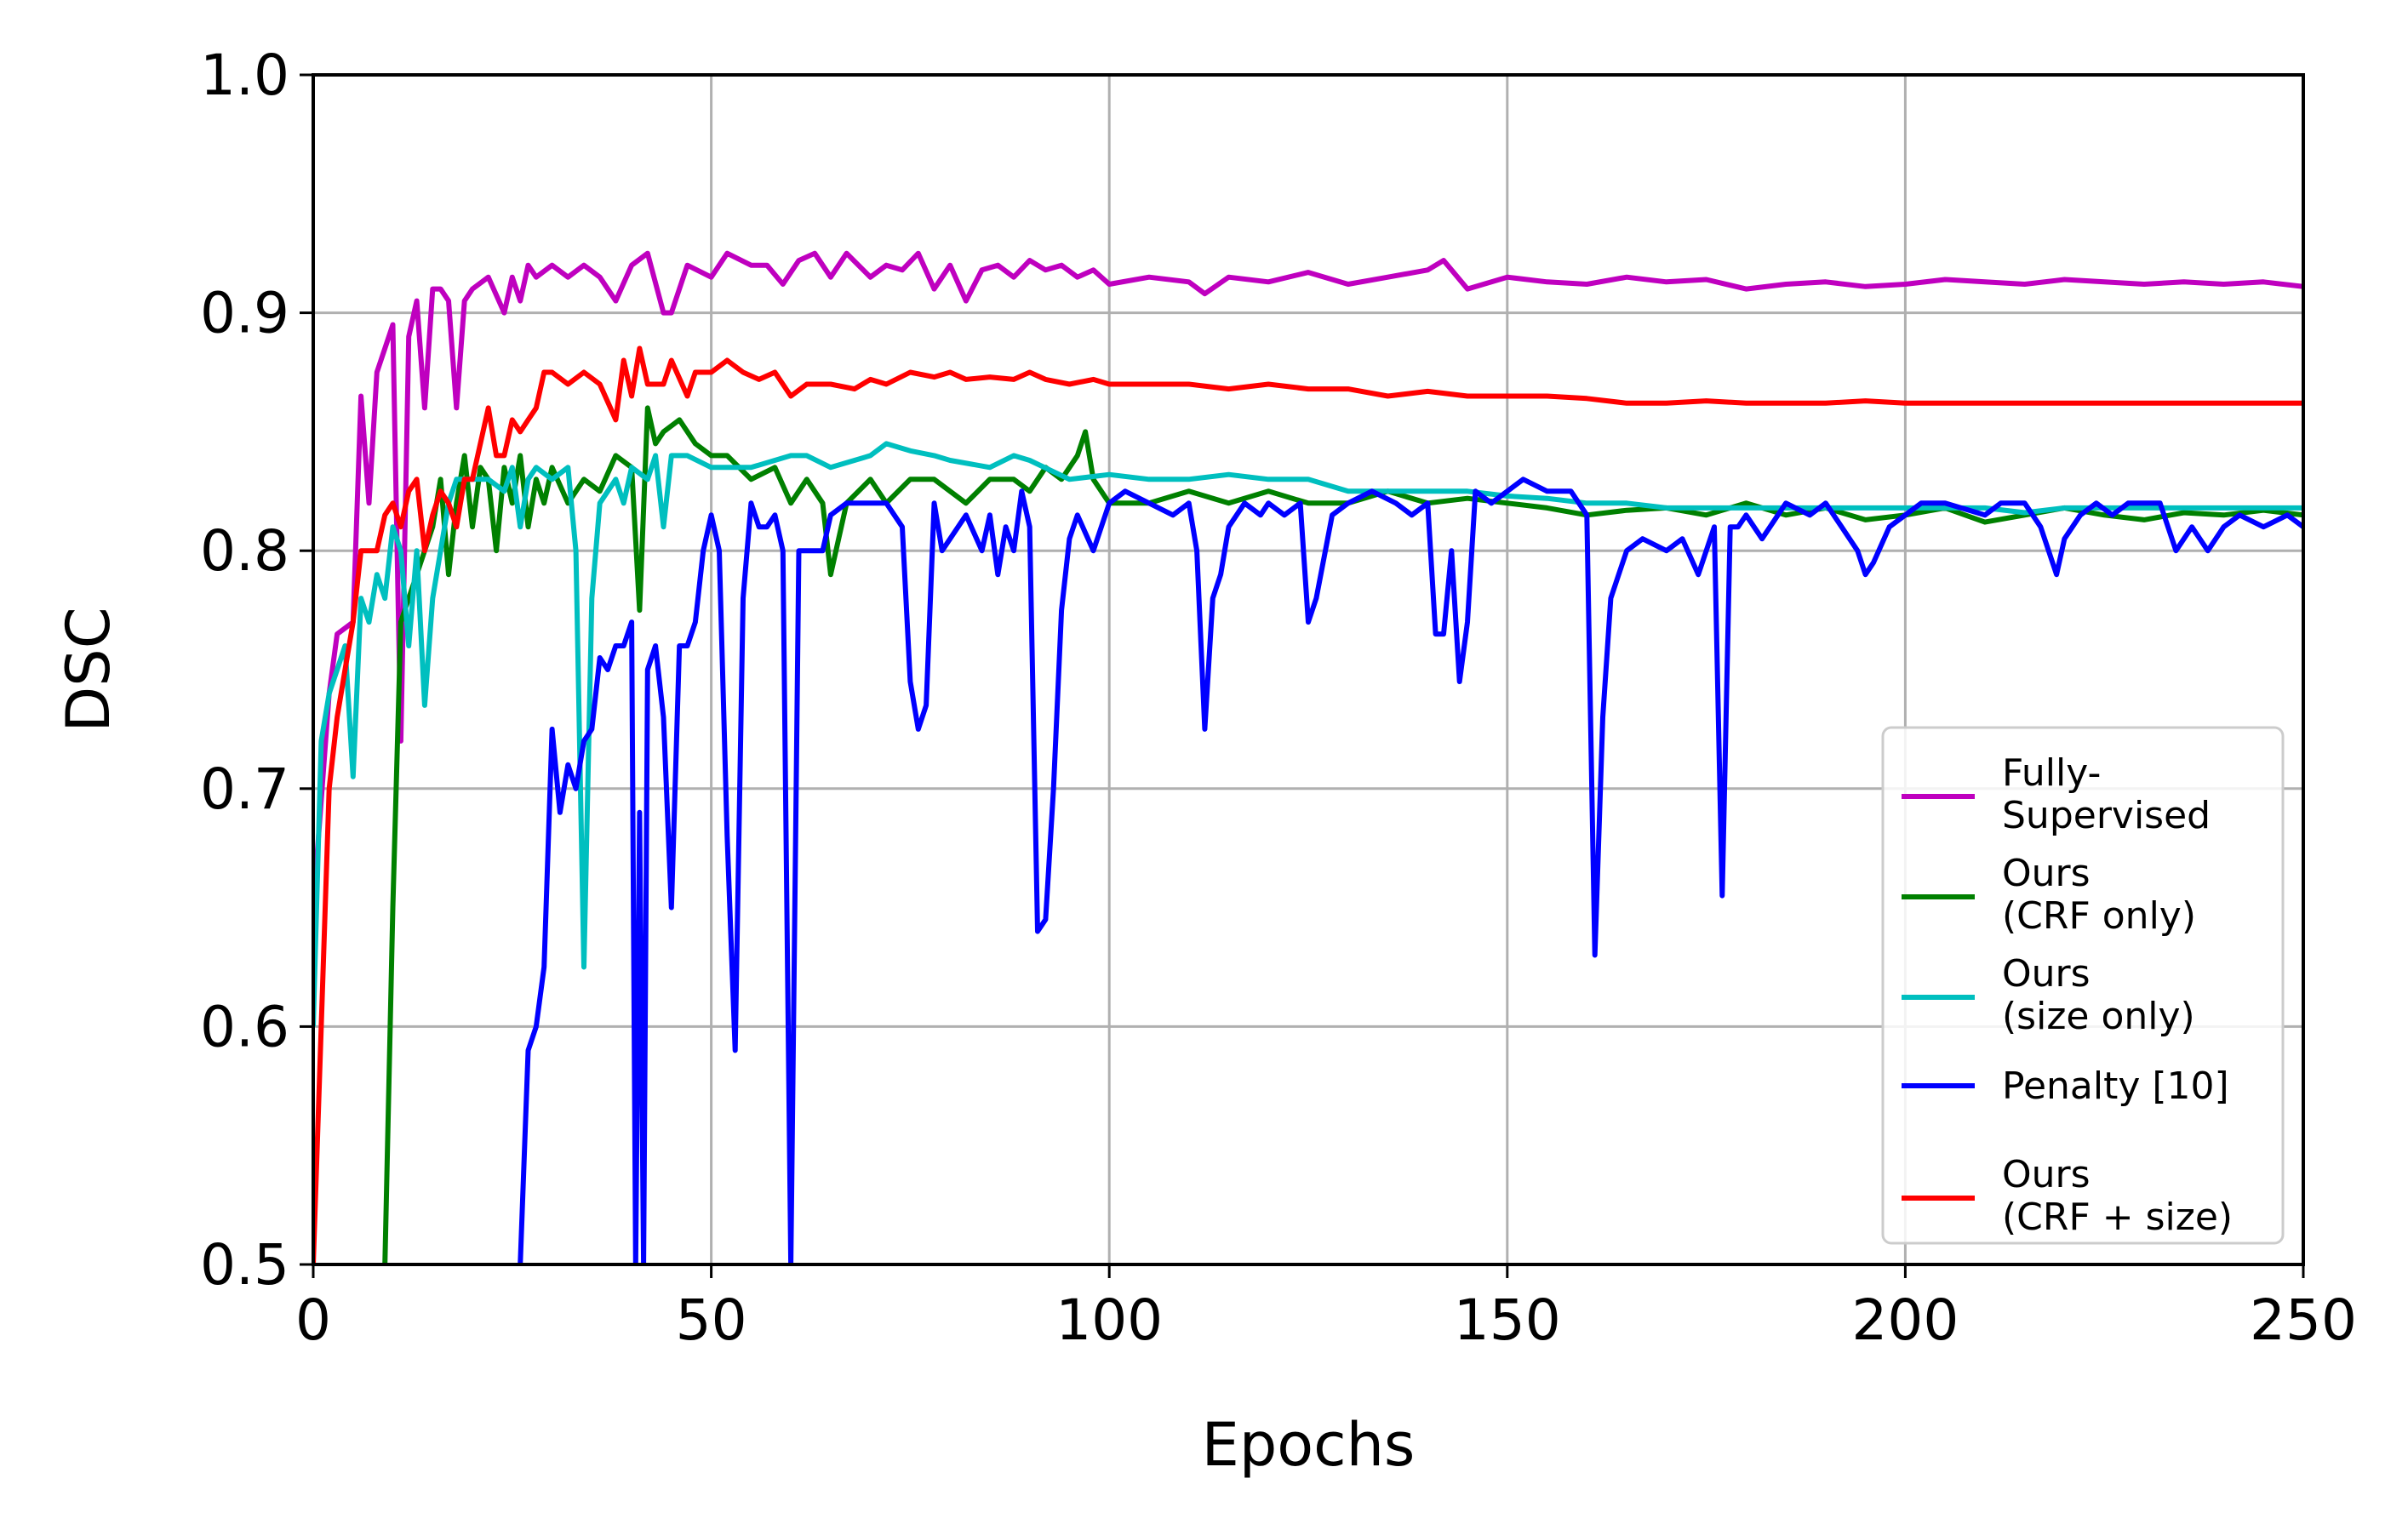 The height and width of the screenshot is (1524, 2408). I want to click on y-tick-label: 0.6, so click(244, 1026).